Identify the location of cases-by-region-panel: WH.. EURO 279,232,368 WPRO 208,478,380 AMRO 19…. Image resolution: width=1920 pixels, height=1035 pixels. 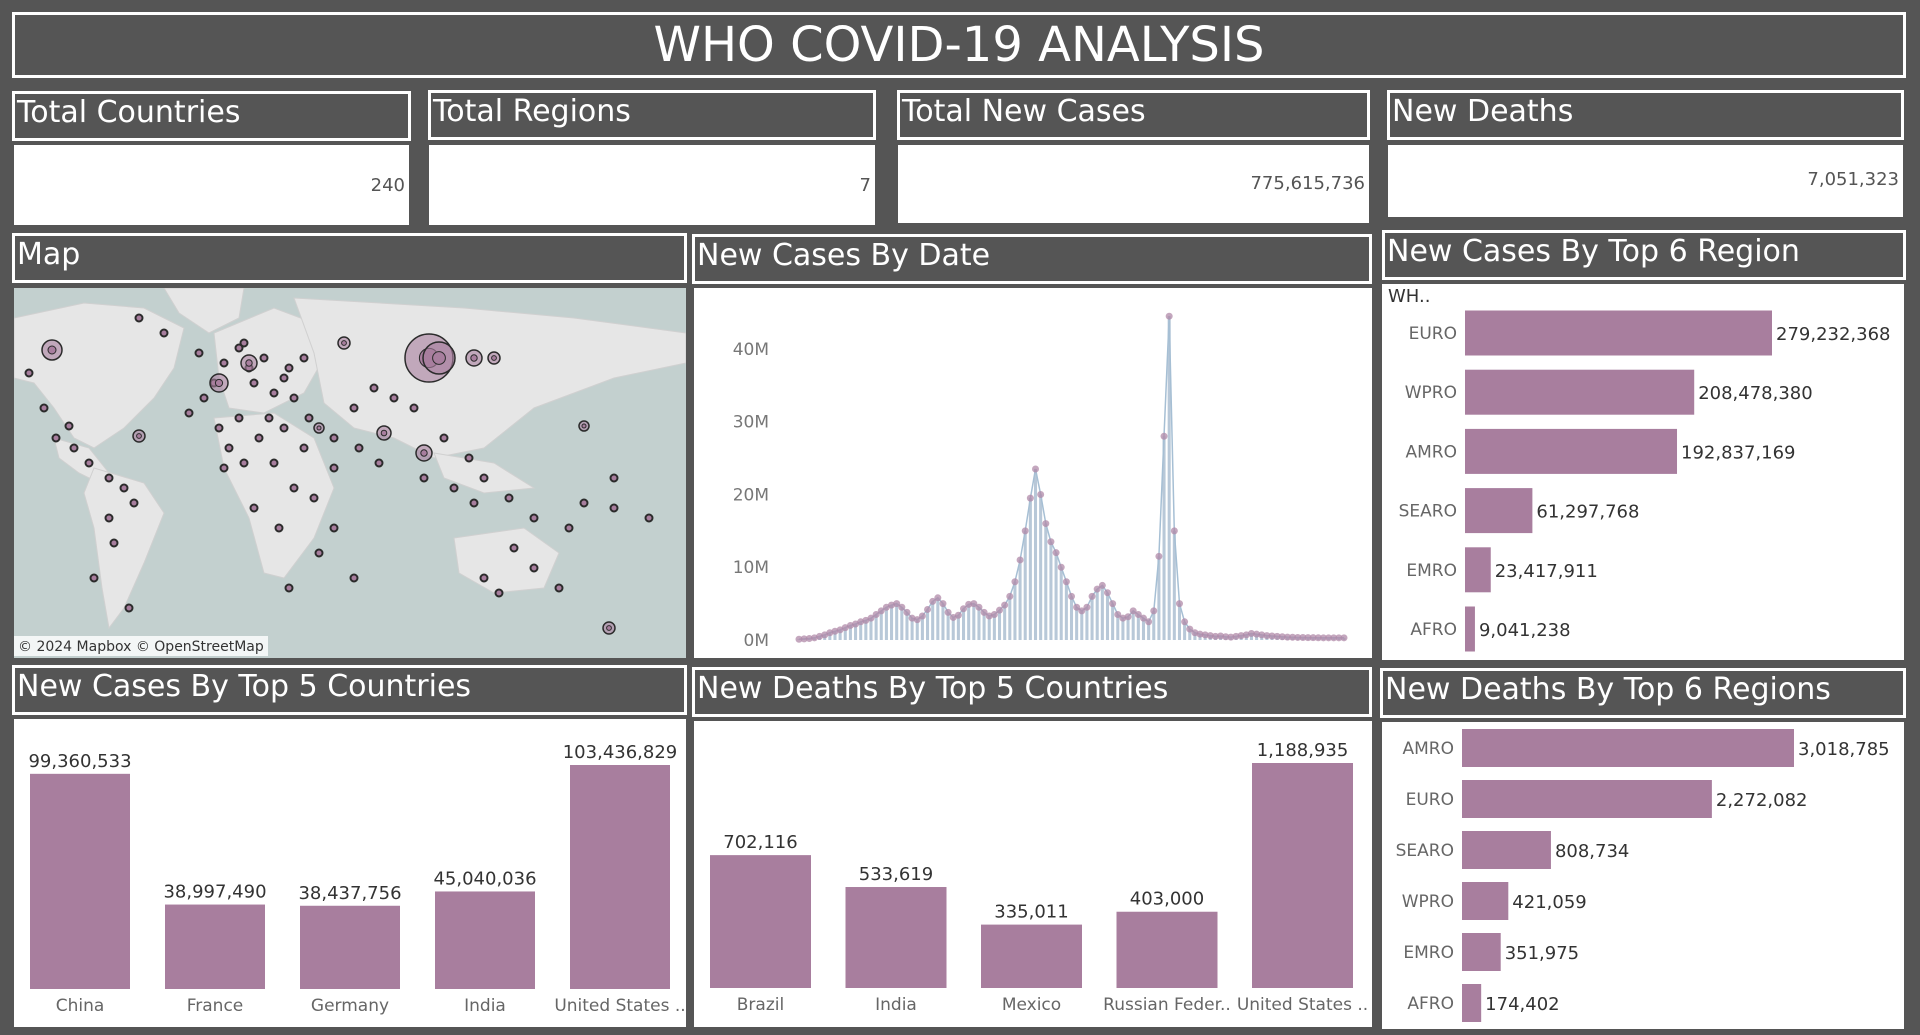
(1643, 472).